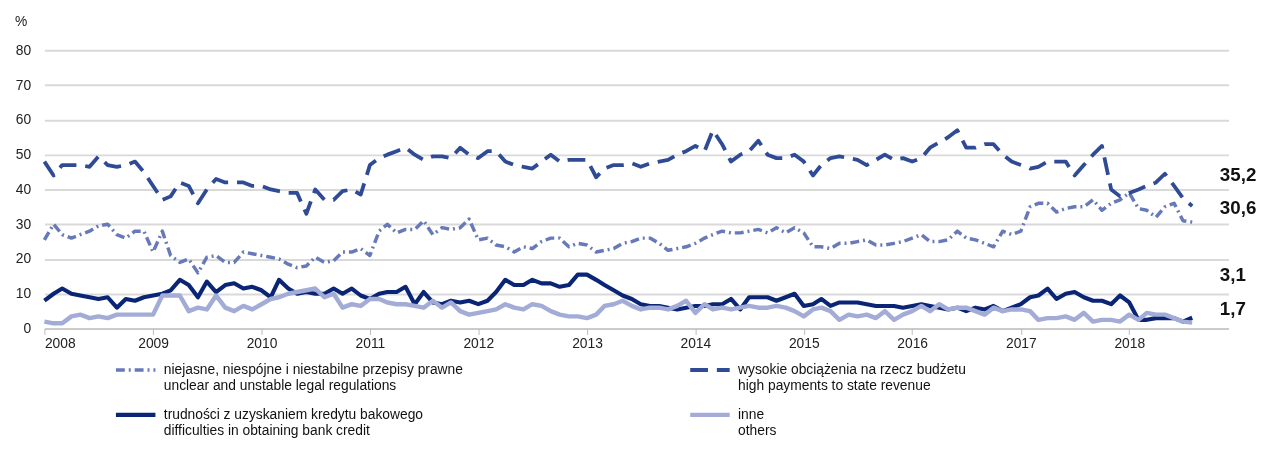 The image size is (1262, 461). I want to click on y-tick-label: 70, so click(23, 84).